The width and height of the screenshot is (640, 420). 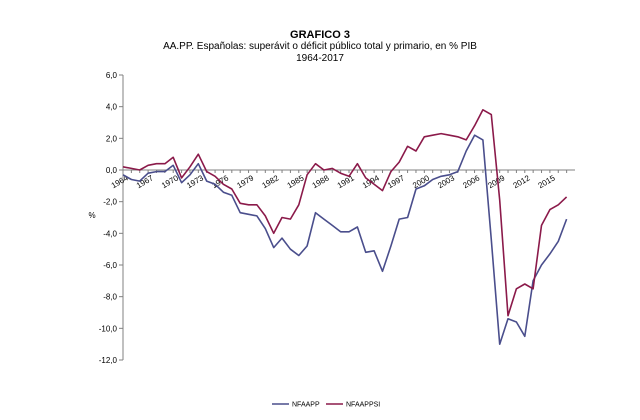 I want to click on x-tick-label: 1982, so click(x=270, y=181).